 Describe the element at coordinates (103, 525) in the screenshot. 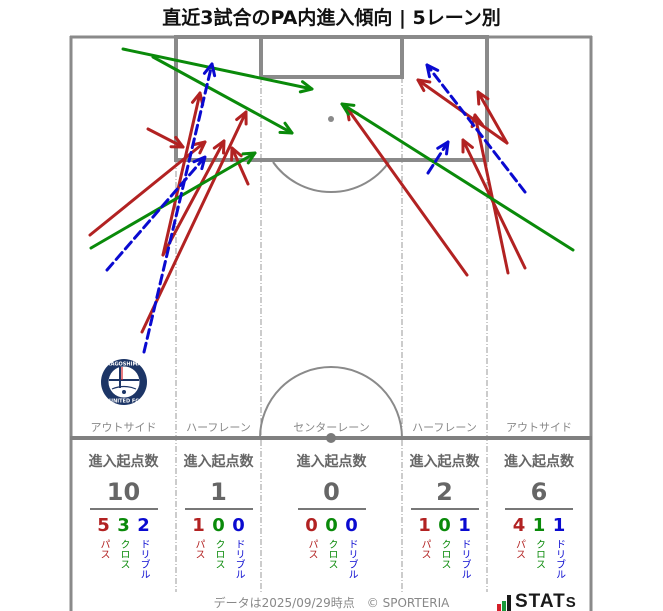

I see `pass-count: 5` at that location.